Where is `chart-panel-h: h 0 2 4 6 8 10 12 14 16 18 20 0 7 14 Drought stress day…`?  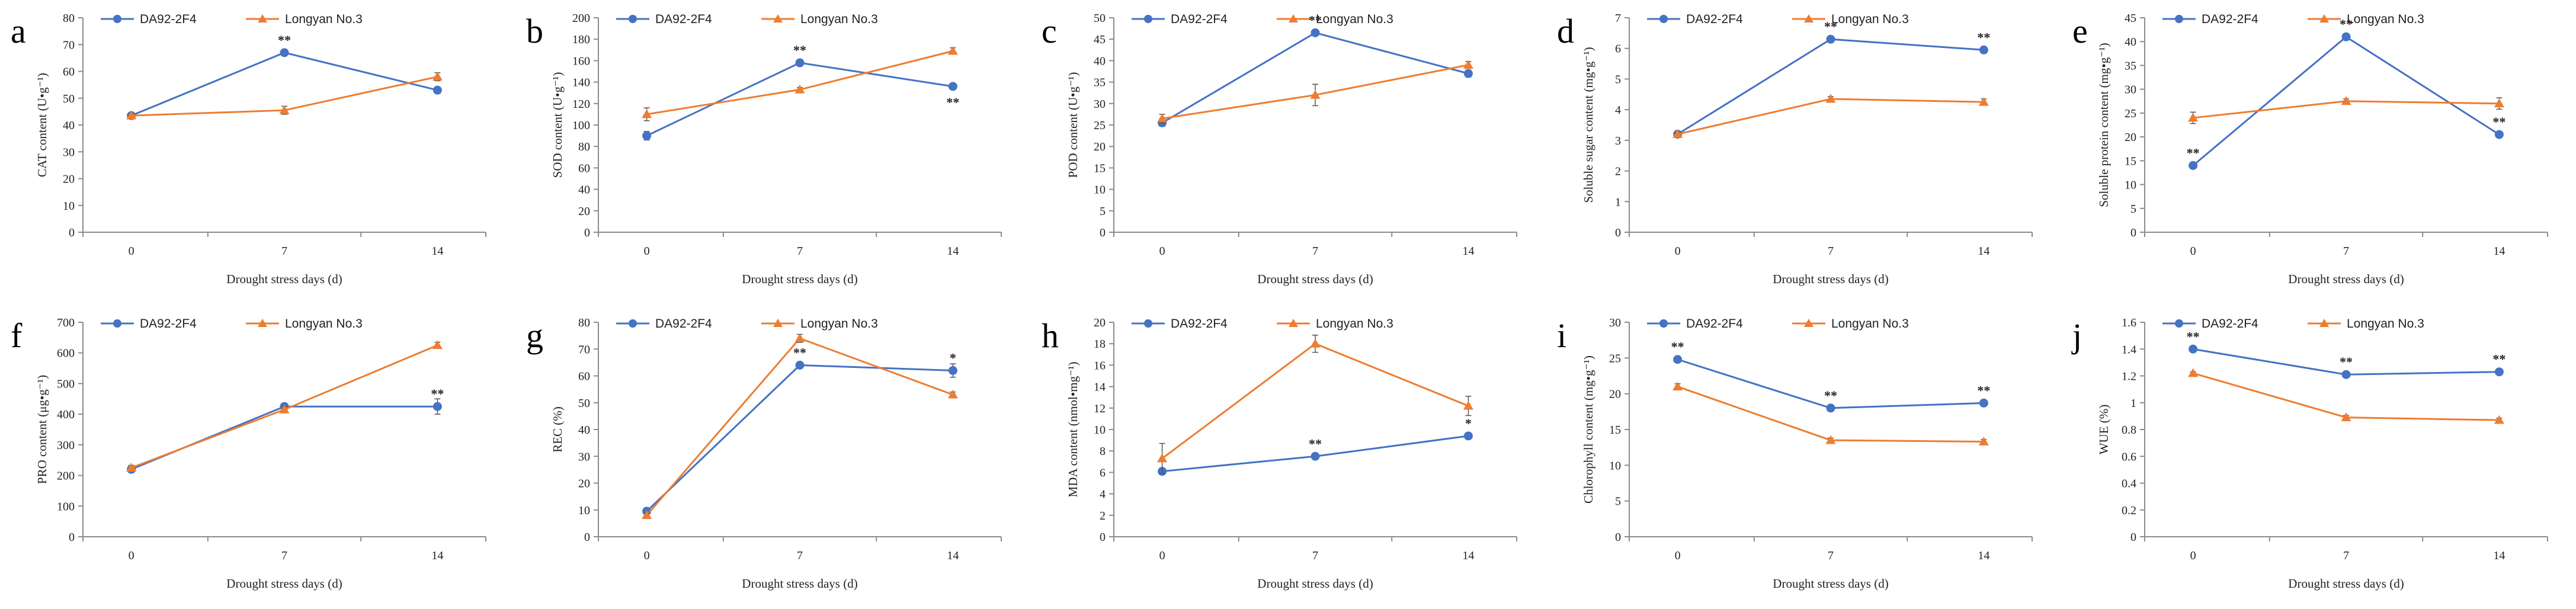 chart-panel-h: h 0 2 4 6 8 10 12 14 16 18 20 0 7 14 Drought stress day… is located at coordinates (1279, 453).